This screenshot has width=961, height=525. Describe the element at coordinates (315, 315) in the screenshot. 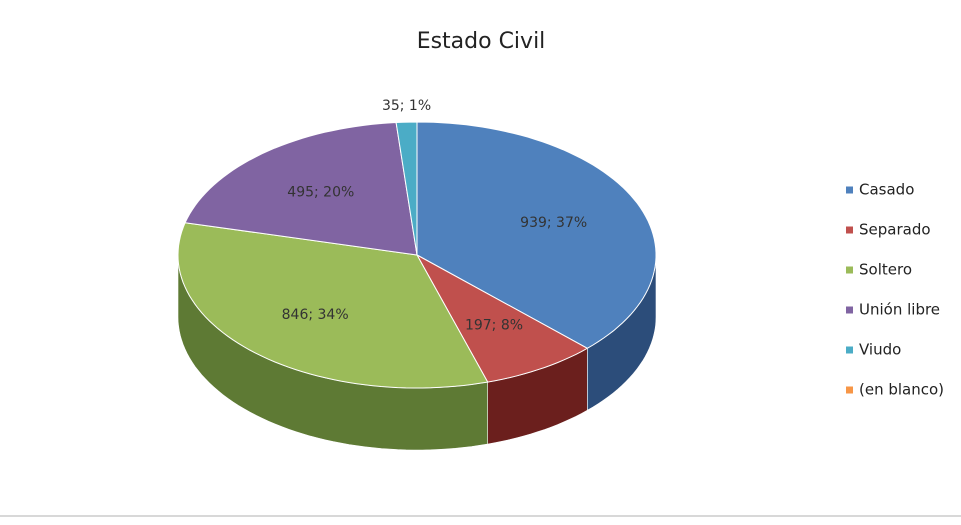

I see `data-label: 846; 34%` at that location.